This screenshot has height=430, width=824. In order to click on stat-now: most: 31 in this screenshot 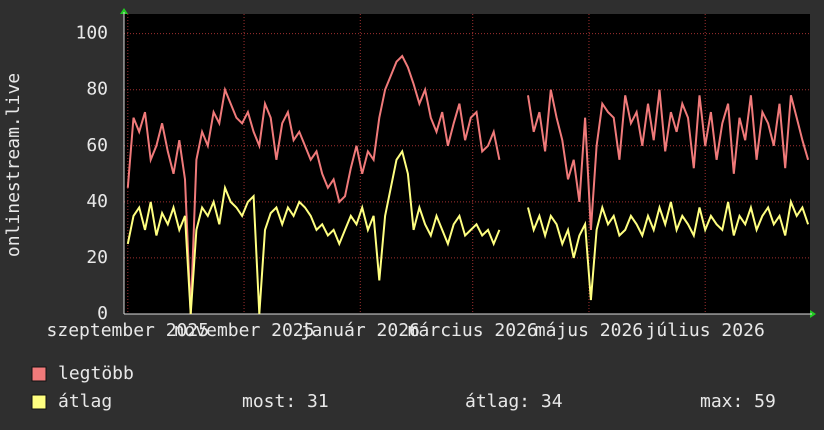, I will do `click(285, 401)`.